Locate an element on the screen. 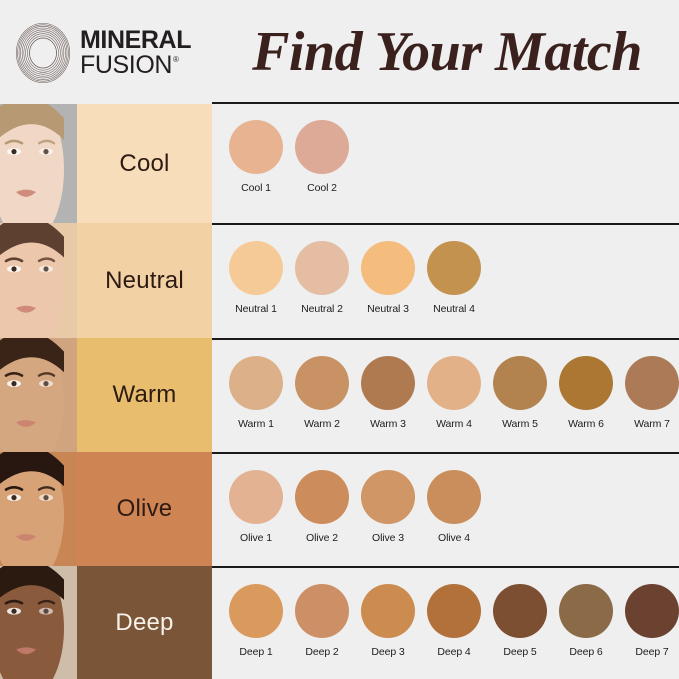  shade-swatch: Neutral 3 is located at coordinates (388, 278).